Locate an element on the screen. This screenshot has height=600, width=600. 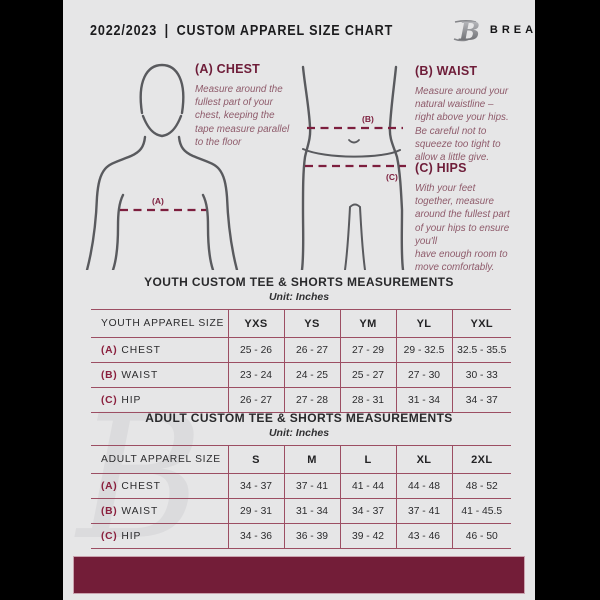
title-year: 2022/2023 is located at coordinates (124, 30).